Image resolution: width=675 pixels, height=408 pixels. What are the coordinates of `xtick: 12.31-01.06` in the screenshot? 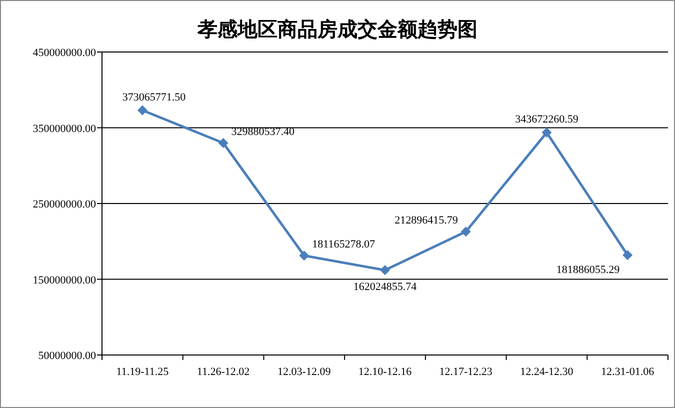 It's located at (627, 372).